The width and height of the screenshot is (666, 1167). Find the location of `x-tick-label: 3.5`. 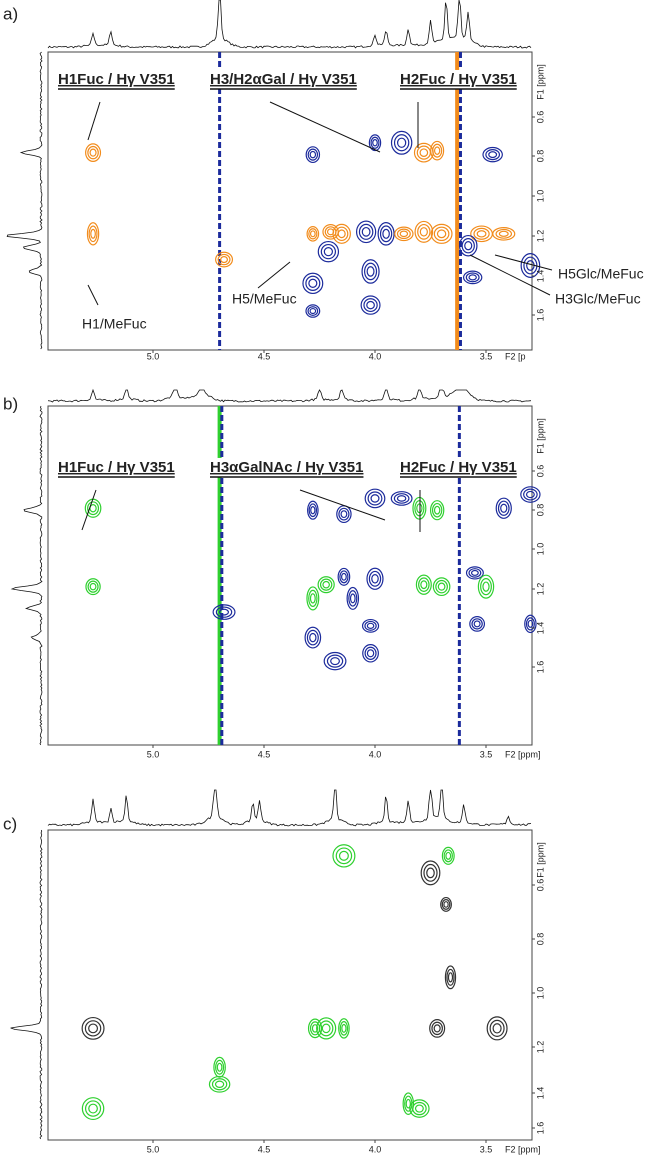

x-tick-label: 3.5 is located at coordinates (486, 754).